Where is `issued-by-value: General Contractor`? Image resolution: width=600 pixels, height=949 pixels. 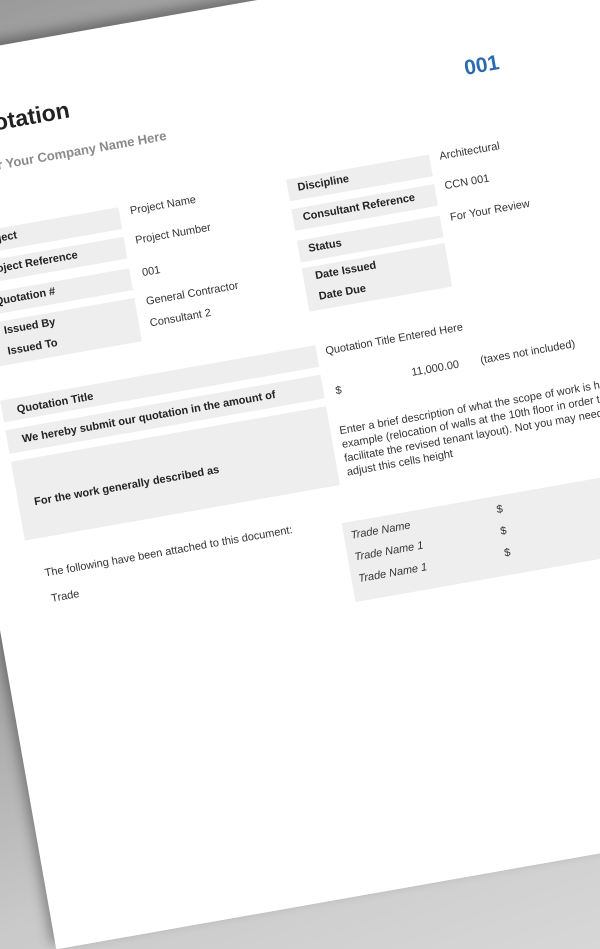
issued-by-value: General Contractor is located at coordinates (192, 293).